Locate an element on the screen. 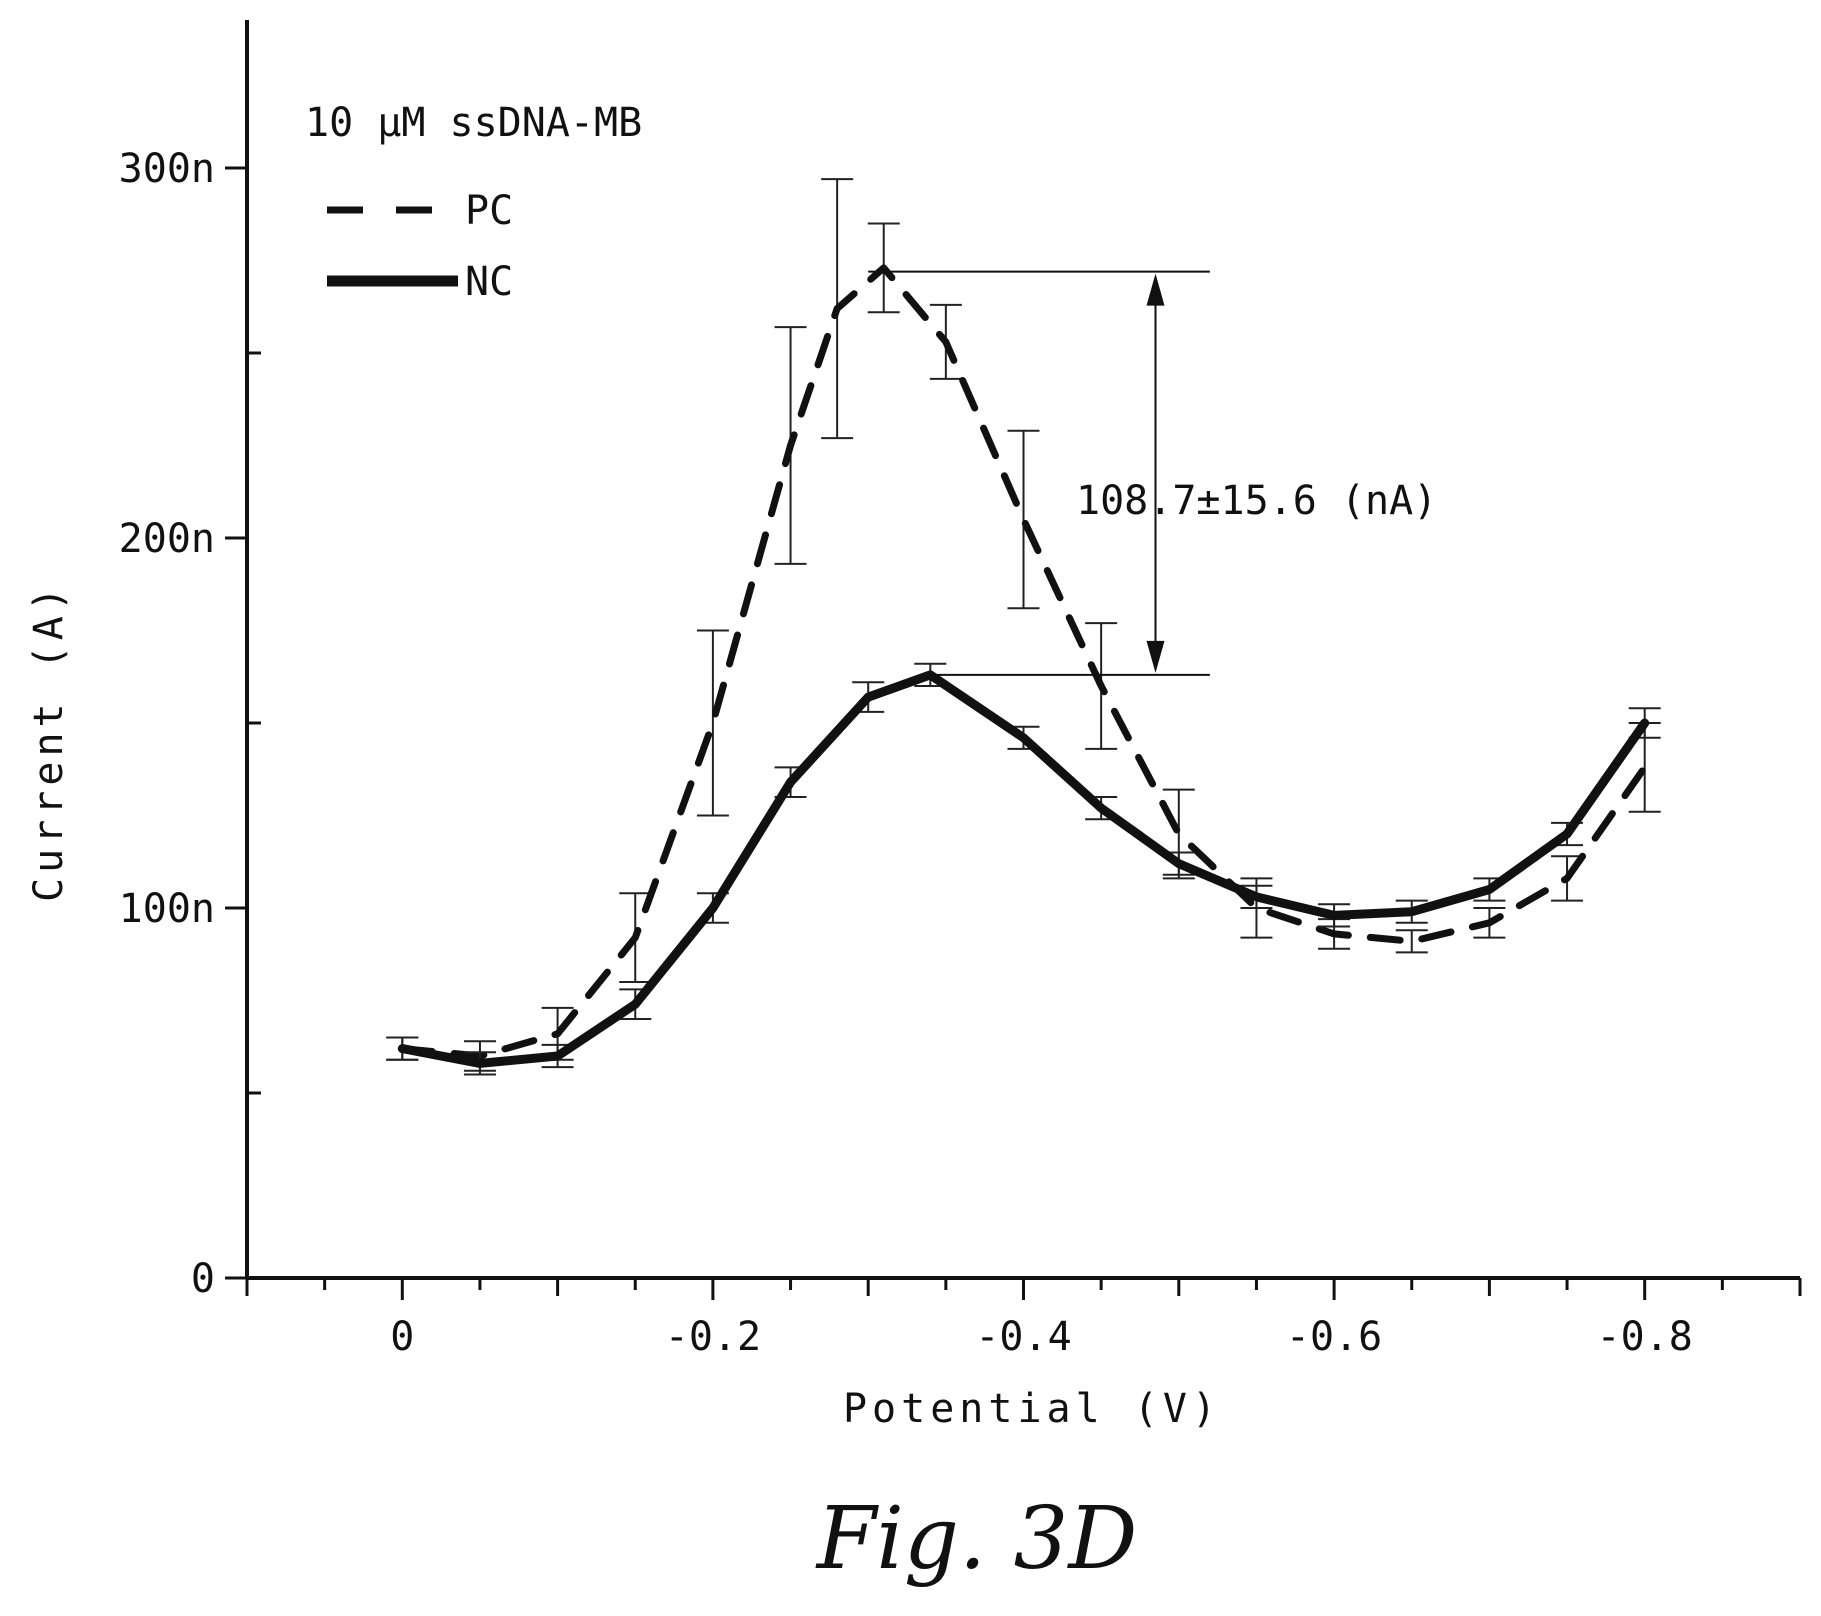 The width and height of the screenshot is (1821, 1616). y-tick-label: 100n is located at coordinates (167, 909).